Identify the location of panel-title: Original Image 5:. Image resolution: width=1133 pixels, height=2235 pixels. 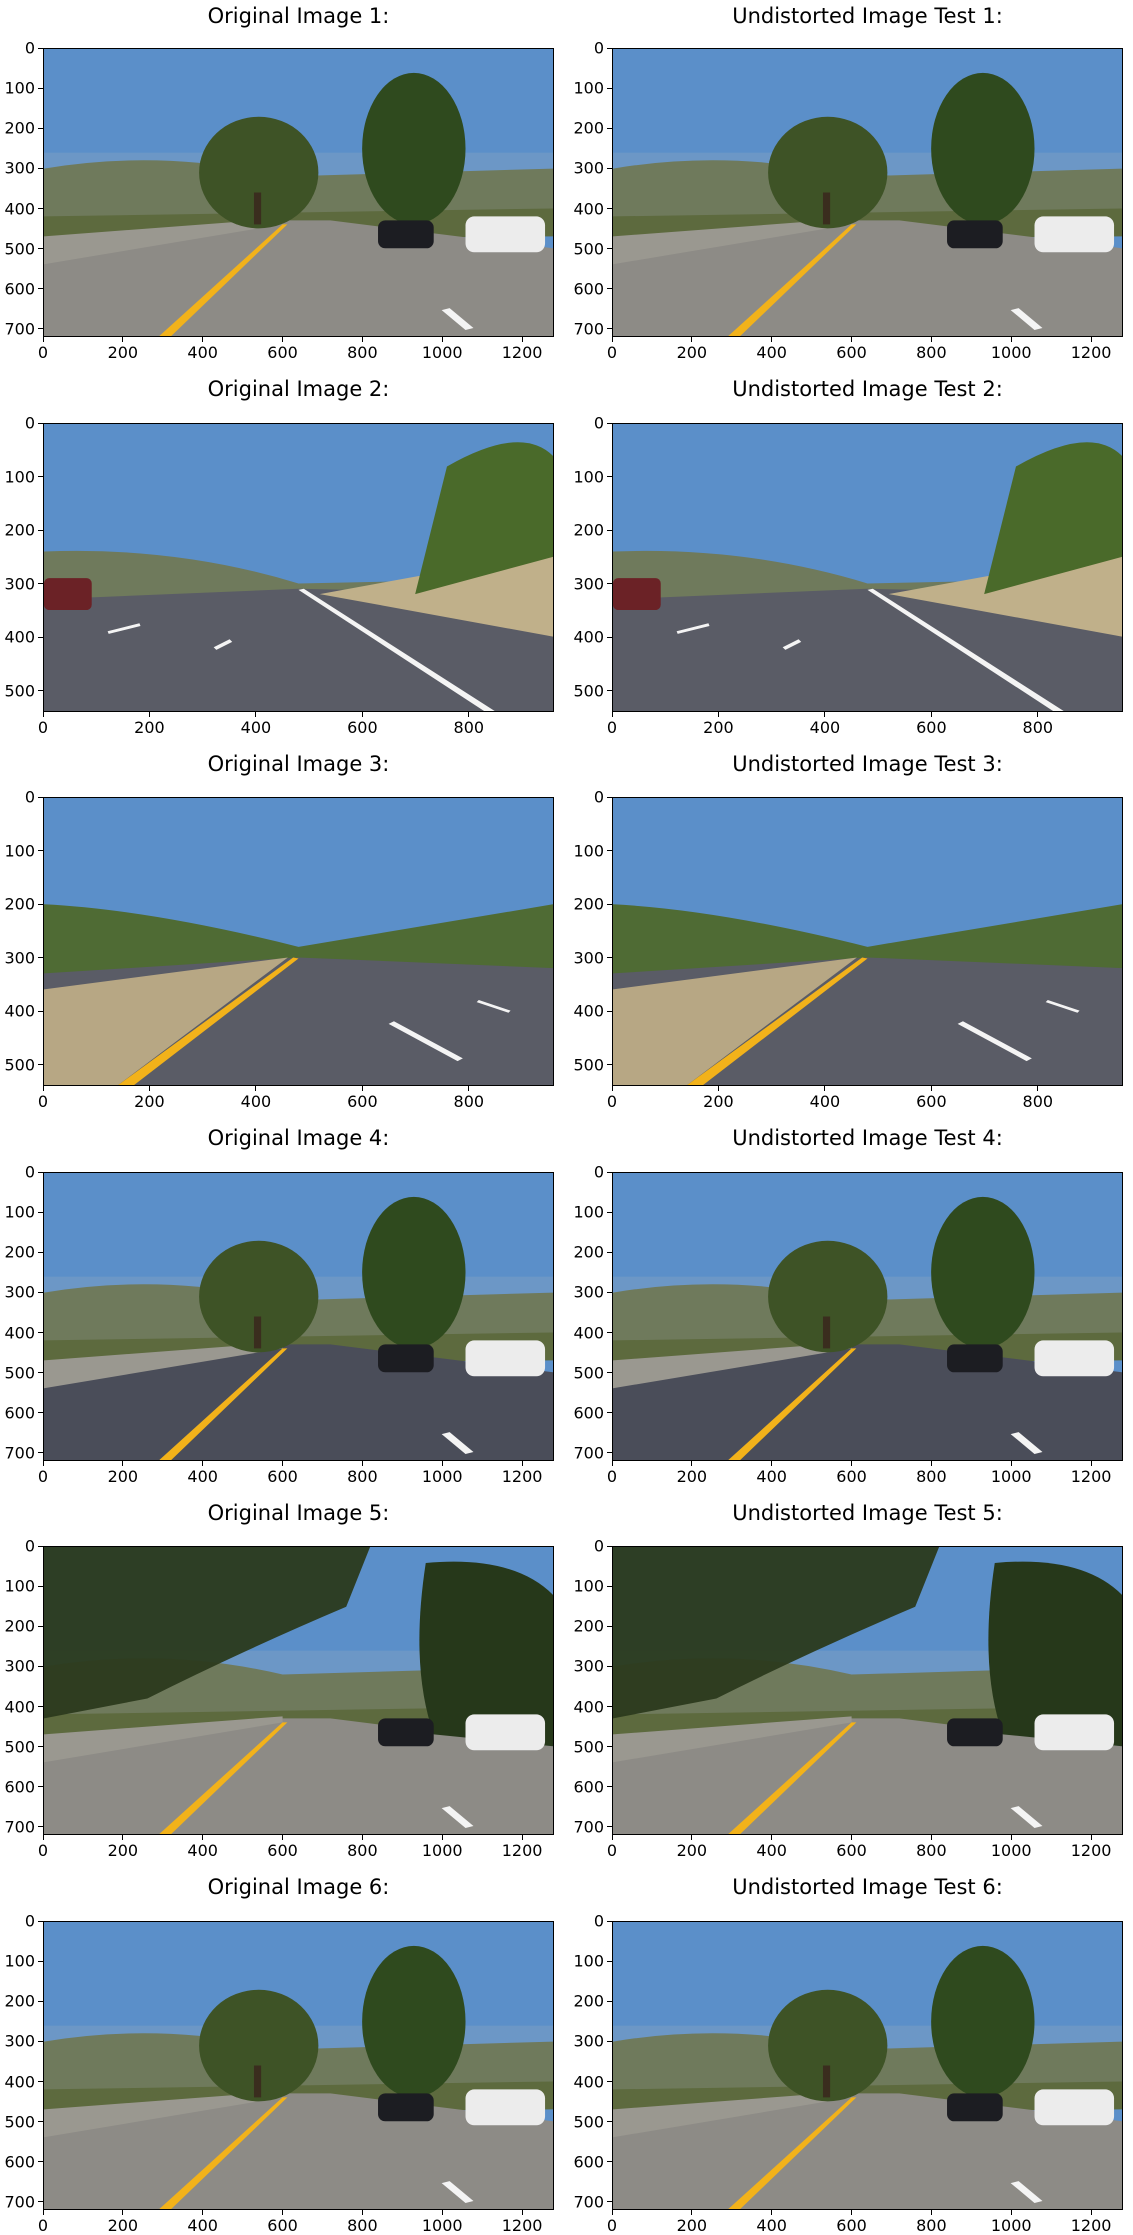
(298, 1513).